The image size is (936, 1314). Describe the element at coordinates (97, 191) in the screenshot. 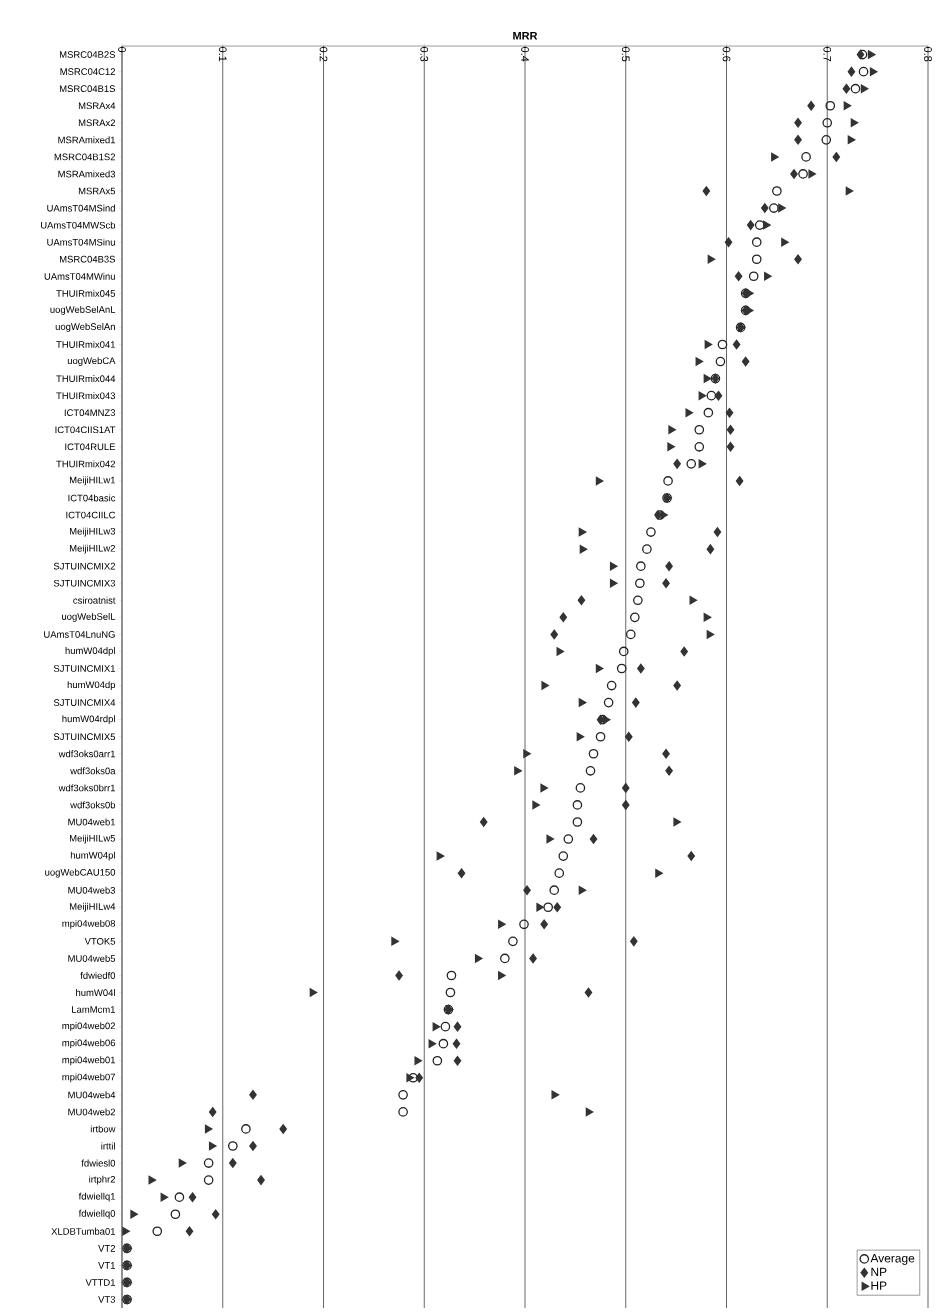

I see `y-tick-label: MSRAx5` at that location.